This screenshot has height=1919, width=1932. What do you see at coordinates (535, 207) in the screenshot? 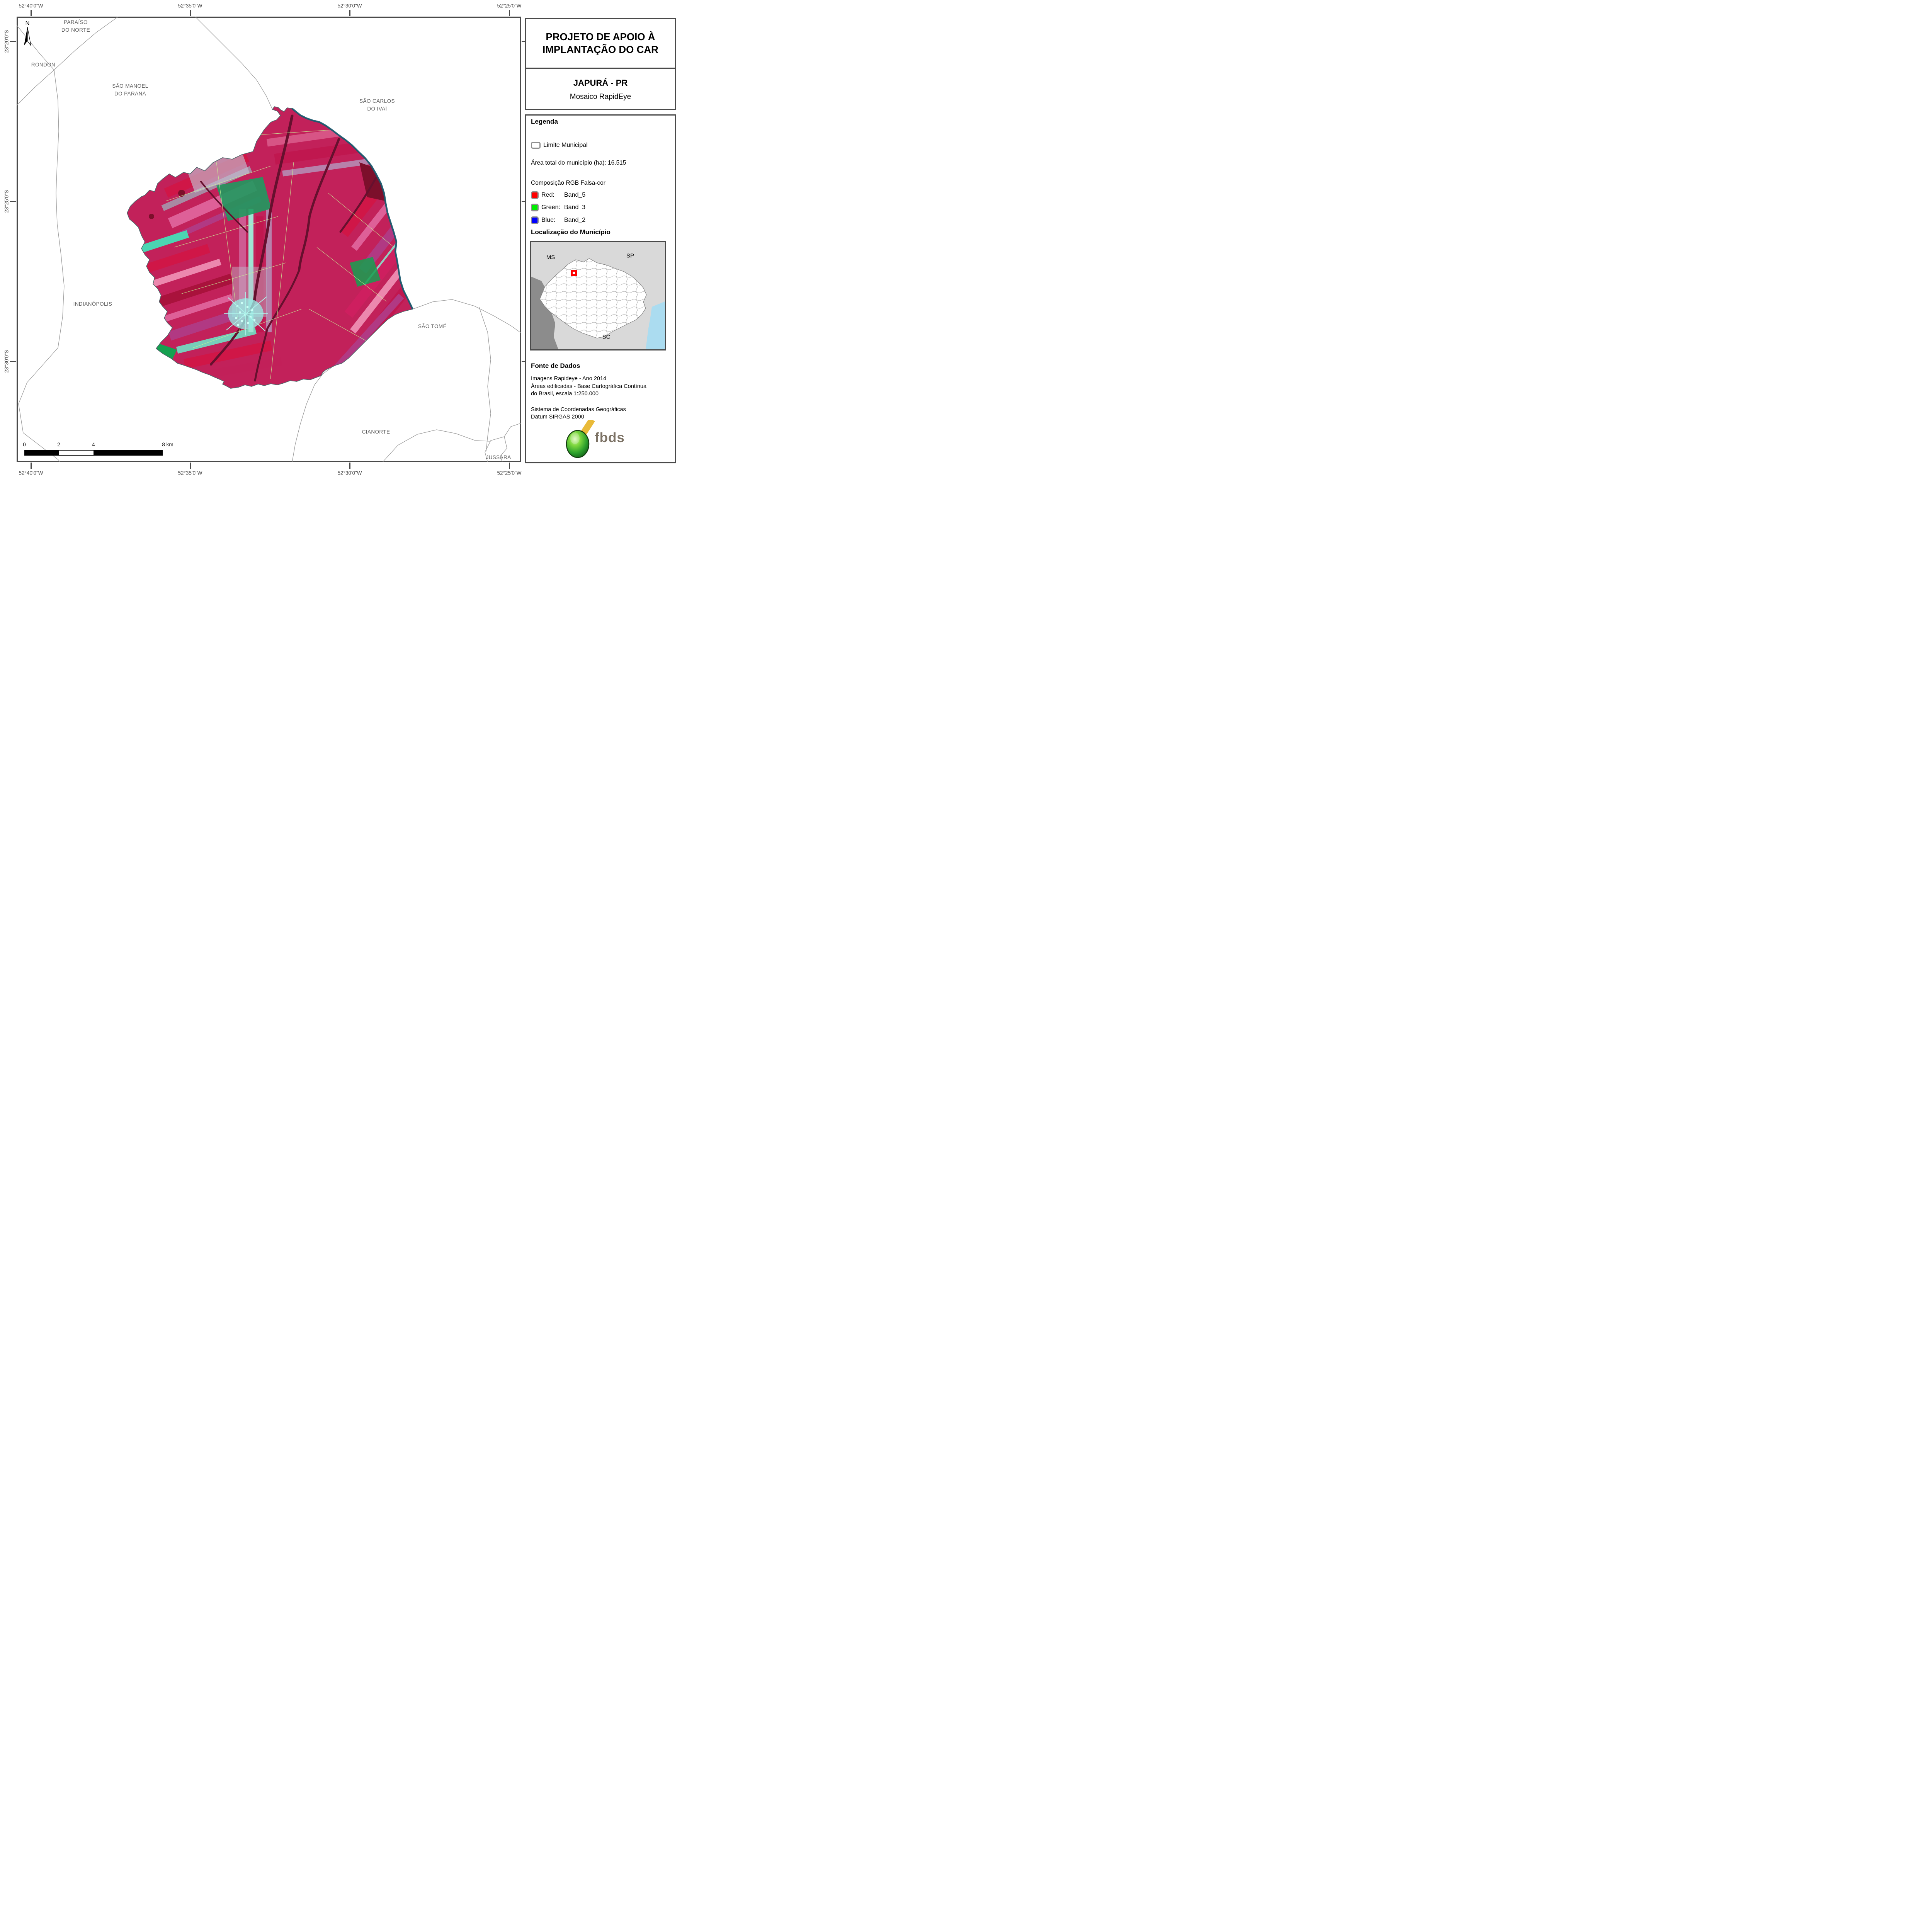
I see `green-band-swatch` at bounding box center [535, 207].